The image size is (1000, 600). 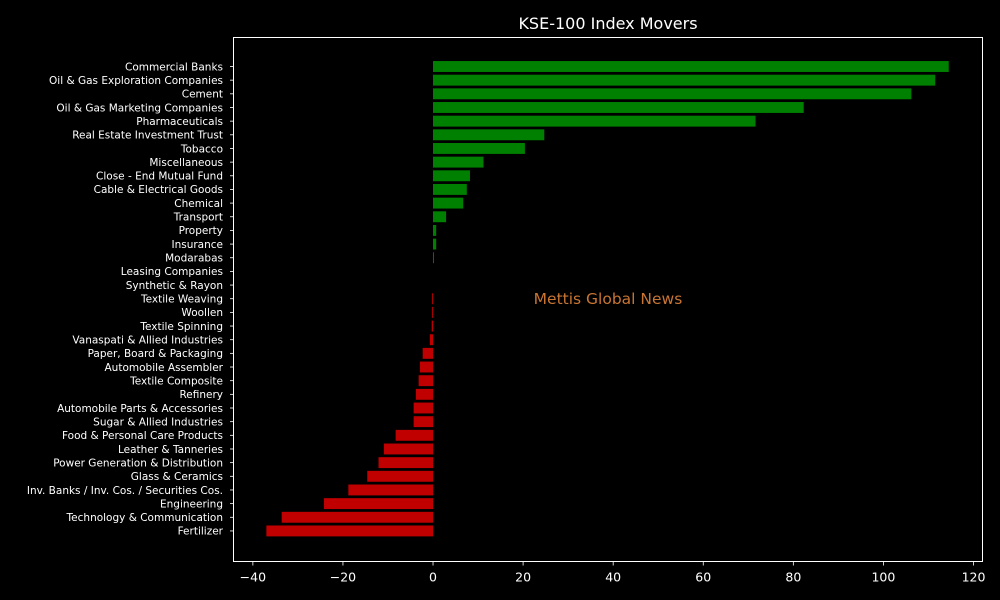 I want to click on x-tick-label: 100, so click(x=883, y=577).